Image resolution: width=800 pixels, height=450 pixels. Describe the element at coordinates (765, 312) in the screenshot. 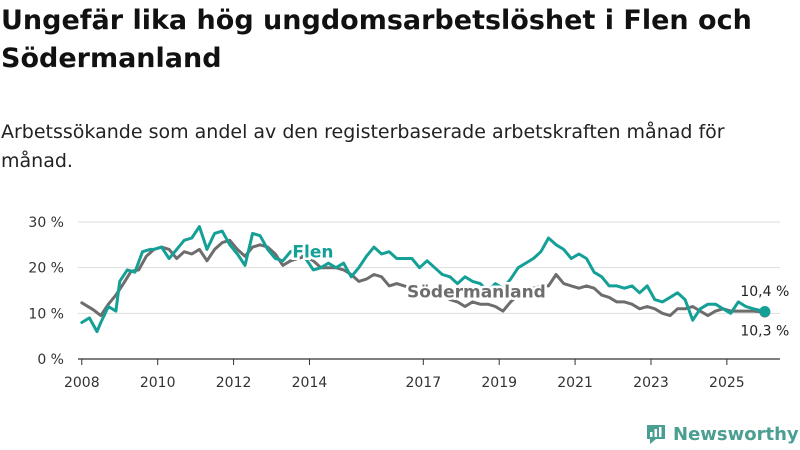

I see `end-point-flen` at that location.